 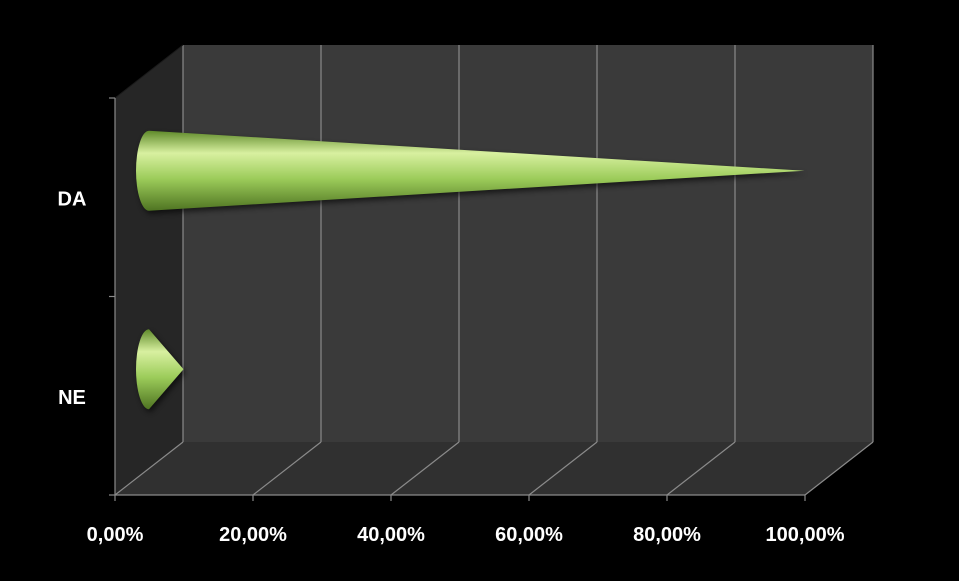 What do you see at coordinates (391, 535) in the screenshot?
I see `x-tick-label: 40,00%` at bounding box center [391, 535].